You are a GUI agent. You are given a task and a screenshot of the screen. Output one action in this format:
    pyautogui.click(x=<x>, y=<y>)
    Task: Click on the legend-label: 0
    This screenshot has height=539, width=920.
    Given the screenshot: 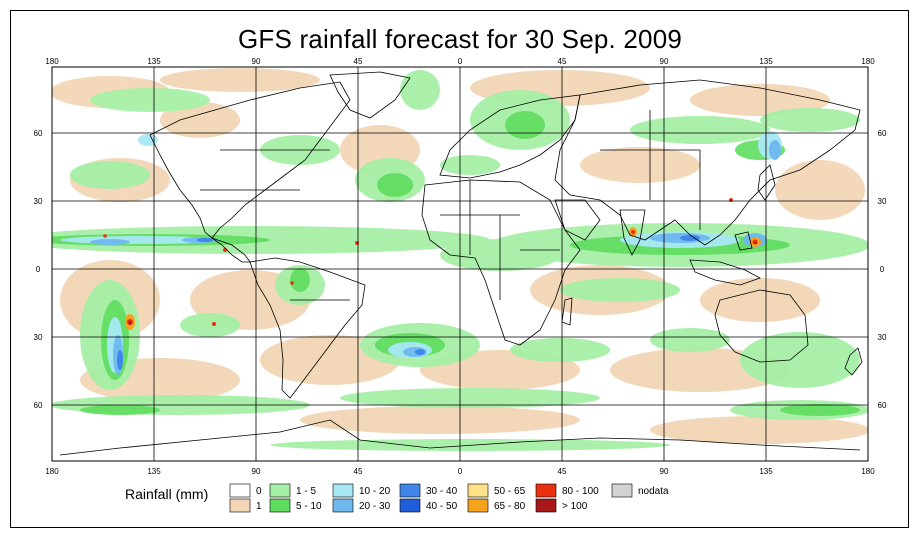 What is the action you would take?
    pyautogui.click(x=259, y=491)
    